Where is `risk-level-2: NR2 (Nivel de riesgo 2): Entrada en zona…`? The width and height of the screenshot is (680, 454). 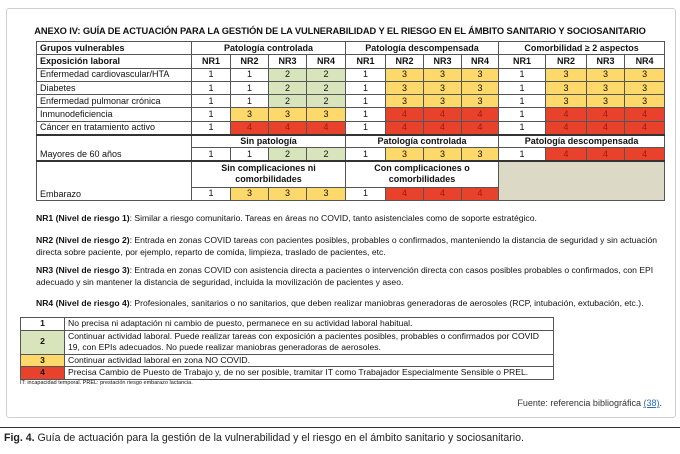 risk-level-2: NR2 (Nivel de riesgo 2): Entrada en zona… is located at coordinates (351, 246).